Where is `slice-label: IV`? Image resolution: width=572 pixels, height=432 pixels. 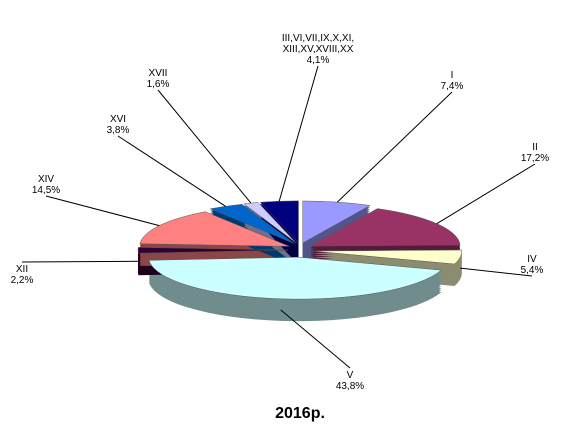 slice-label: IV is located at coordinates (532, 259).